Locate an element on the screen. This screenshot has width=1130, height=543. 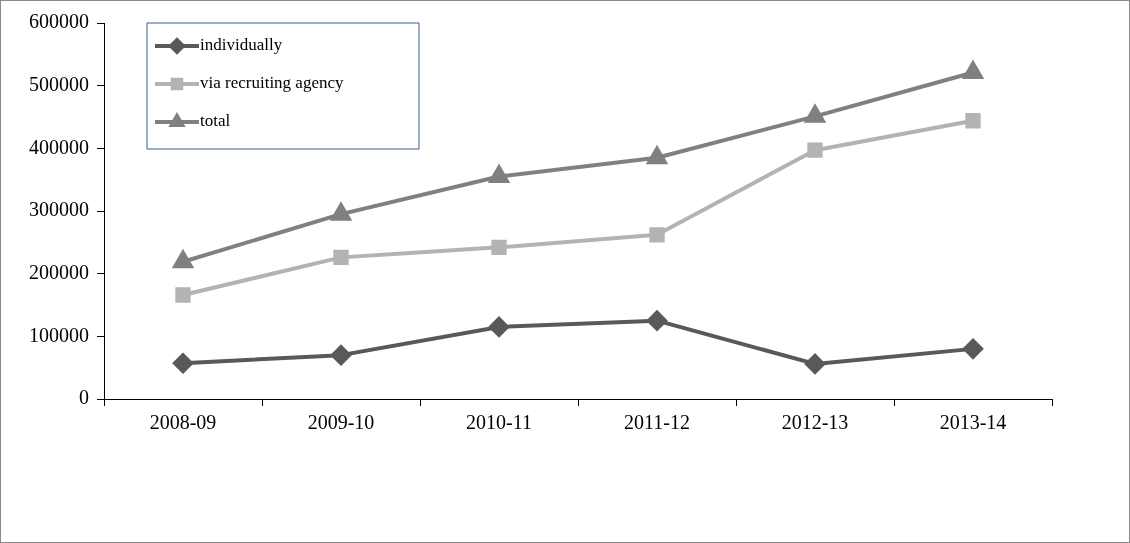
y-tick-label: 300000 is located at coordinates (59, 209).